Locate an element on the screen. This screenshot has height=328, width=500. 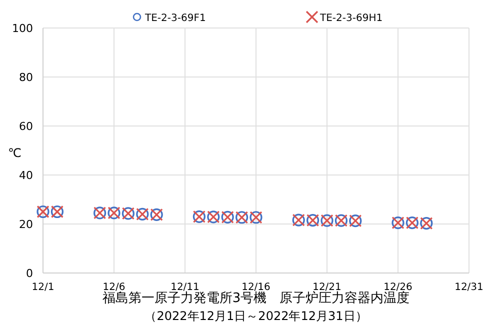
text: 福島第一原子力発電所3号機 原子炉圧力容器内温度 is located at coordinates (256, 298).